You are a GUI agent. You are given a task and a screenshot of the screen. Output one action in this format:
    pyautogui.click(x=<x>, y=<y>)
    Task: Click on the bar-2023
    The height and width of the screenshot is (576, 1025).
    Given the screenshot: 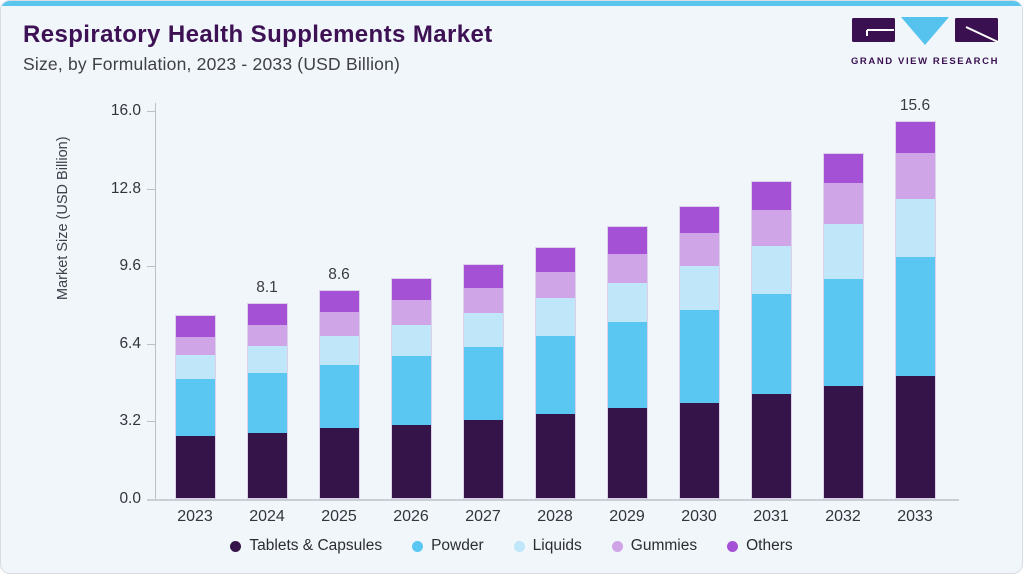 What is the action you would take?
    pyautogui.click(x=195, y=406)
    